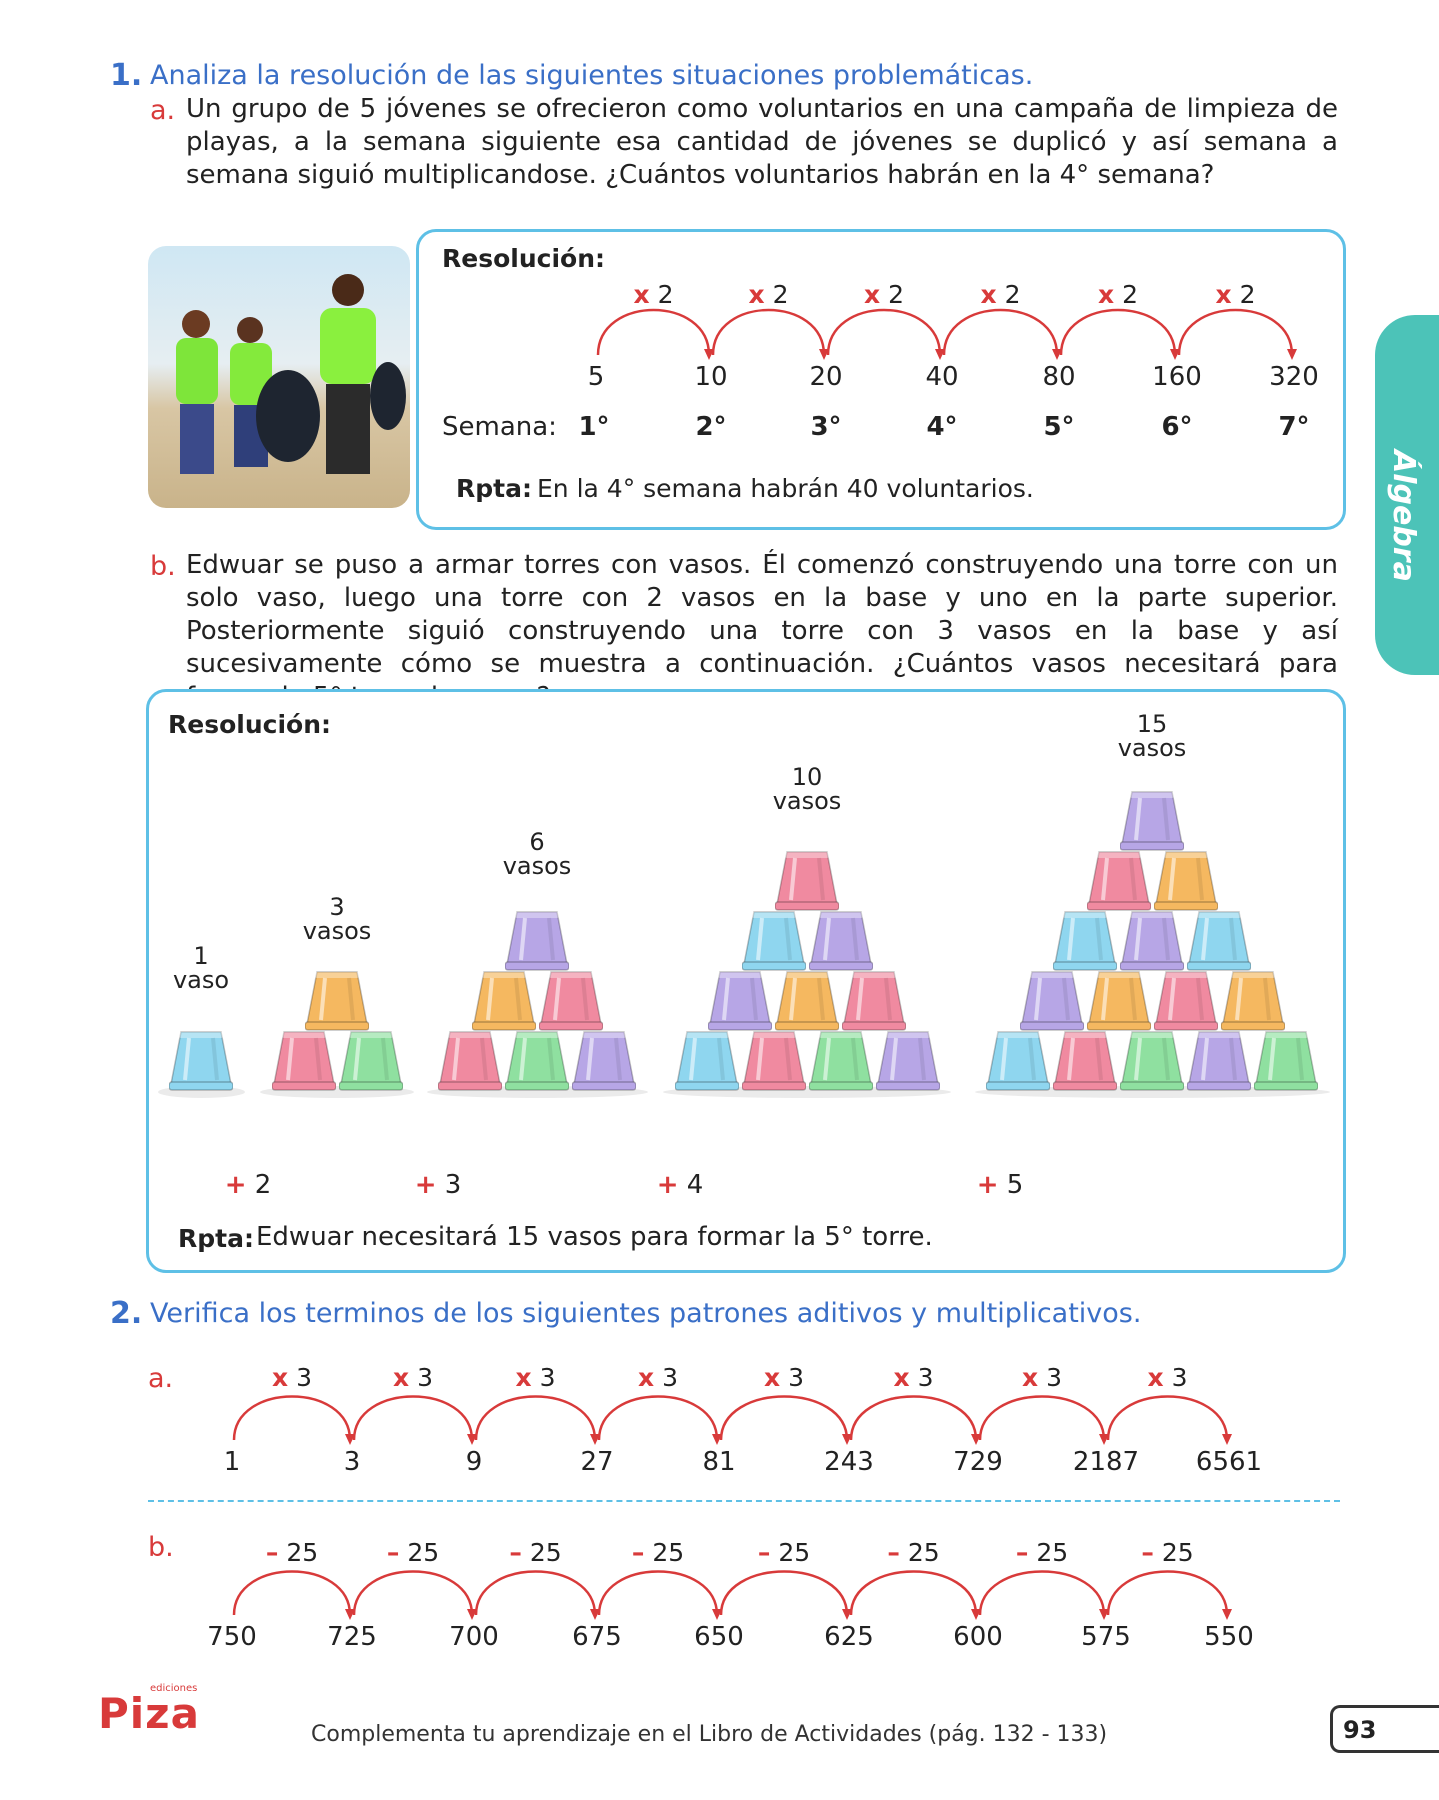  I want to click on value-b: 725, so click(352, 1637).